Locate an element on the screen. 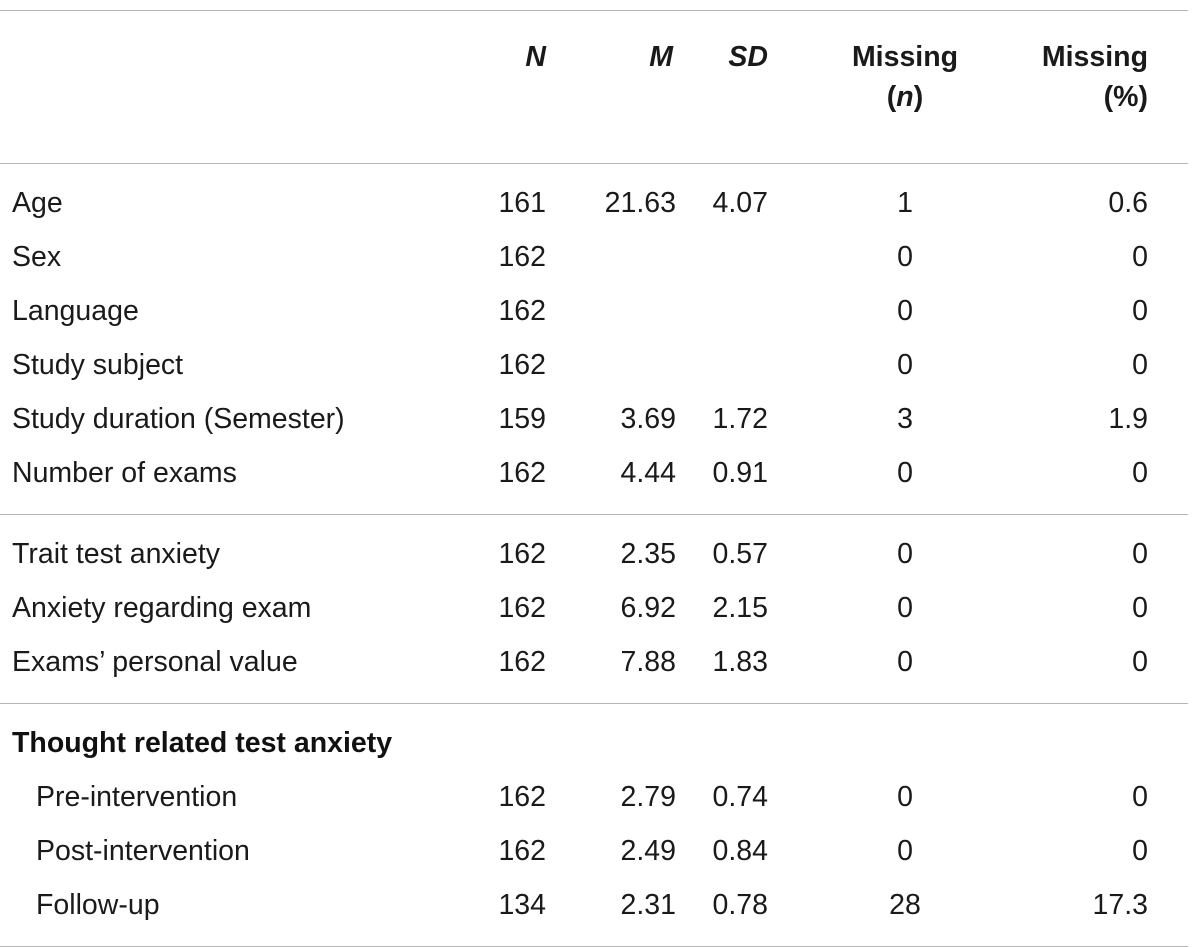 The image size is (1200, 947). cell-mean: 6.92 is located at coordinates (648, 608).